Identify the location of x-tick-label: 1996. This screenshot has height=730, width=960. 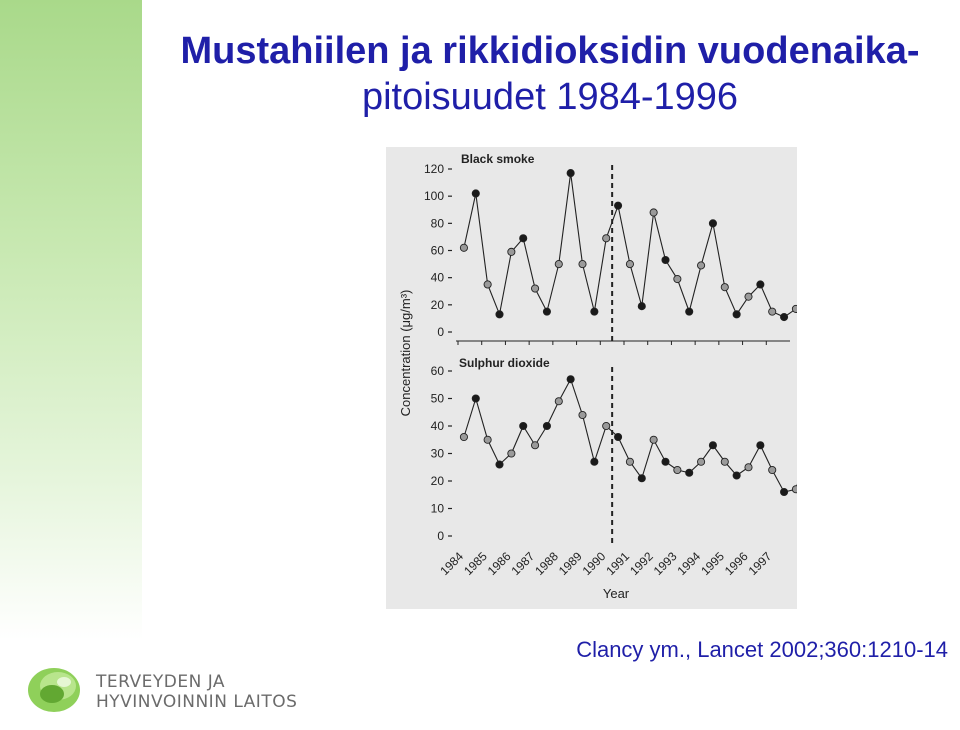
(736, 563).